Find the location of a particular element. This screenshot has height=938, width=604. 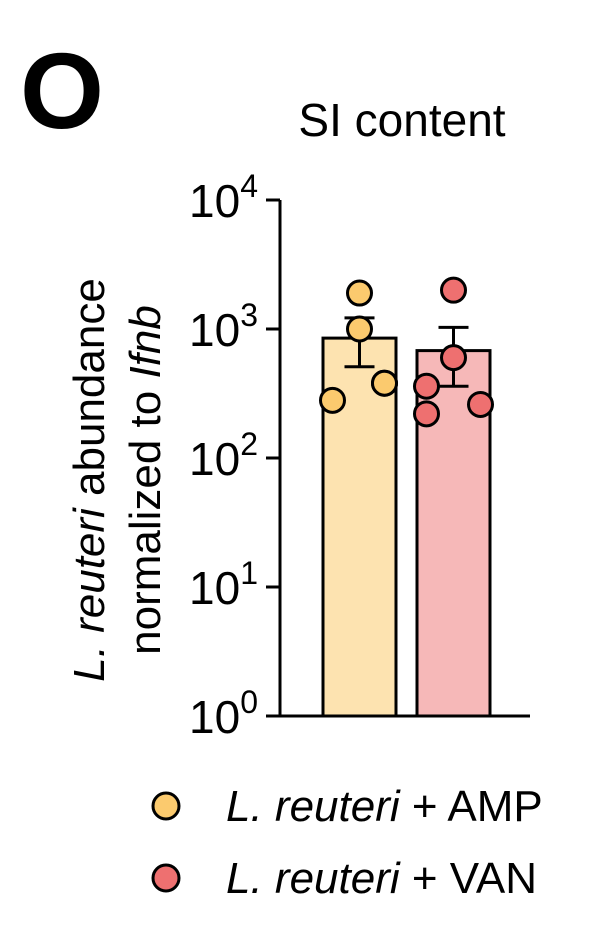

y-tick-label: 10⁴ is located at coordinates (223, 197).